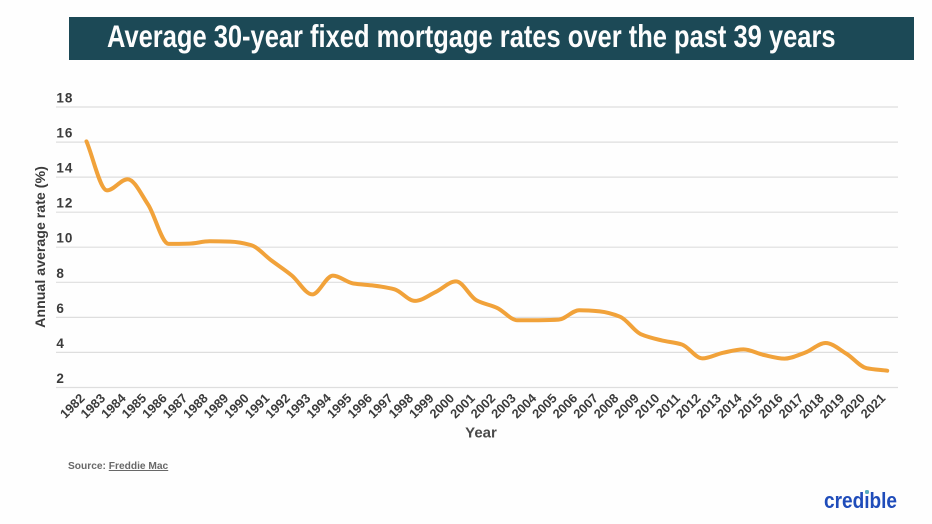 This screenshot has width=932, height=524. I want to click on svg-text: 14, so click(64, 168).